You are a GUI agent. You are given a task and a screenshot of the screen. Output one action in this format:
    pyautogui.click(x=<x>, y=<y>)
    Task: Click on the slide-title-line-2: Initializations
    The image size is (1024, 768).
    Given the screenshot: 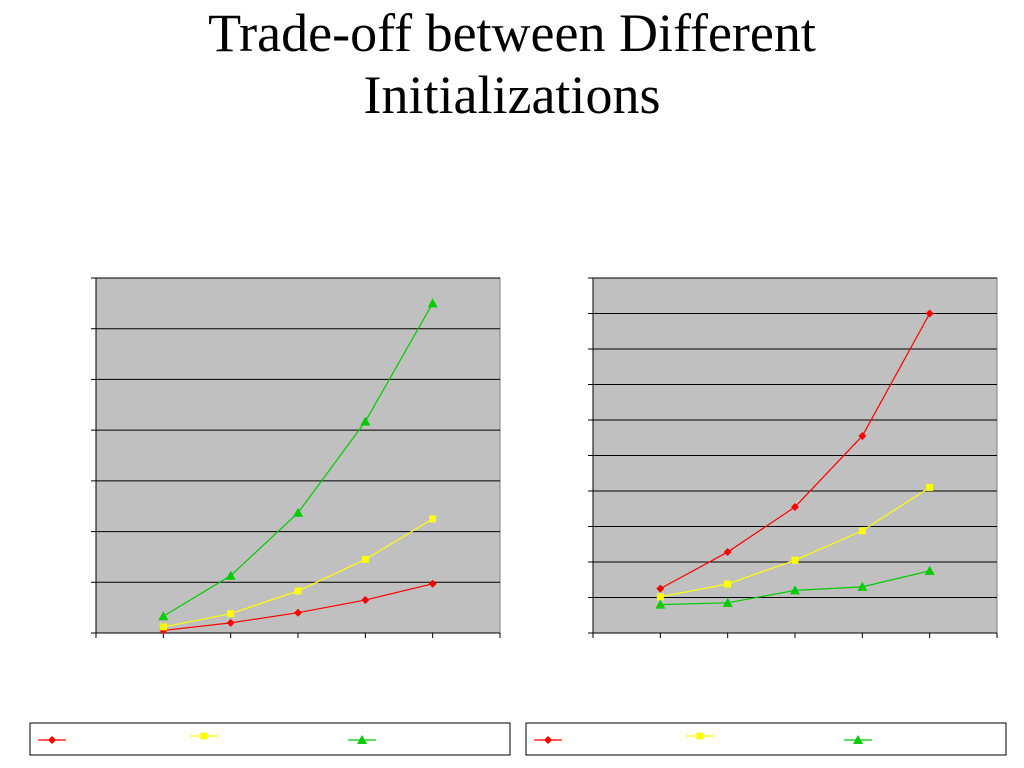 What is the action you would take?
    pyautogui.click(x=512, y=95)
    